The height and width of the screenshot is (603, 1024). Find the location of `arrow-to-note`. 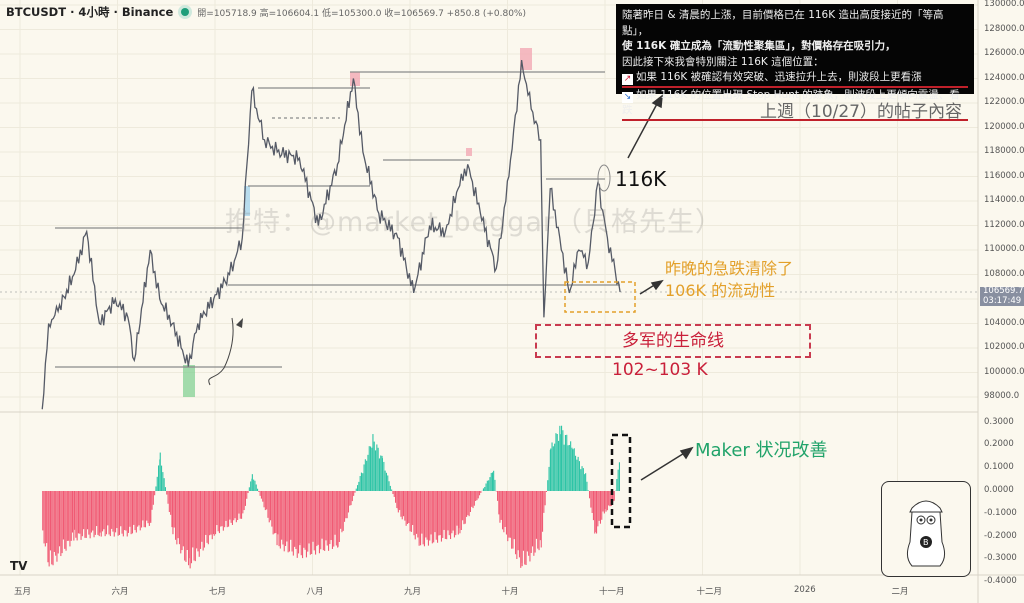

arrow-to-note is located at coordinates (643, 130).